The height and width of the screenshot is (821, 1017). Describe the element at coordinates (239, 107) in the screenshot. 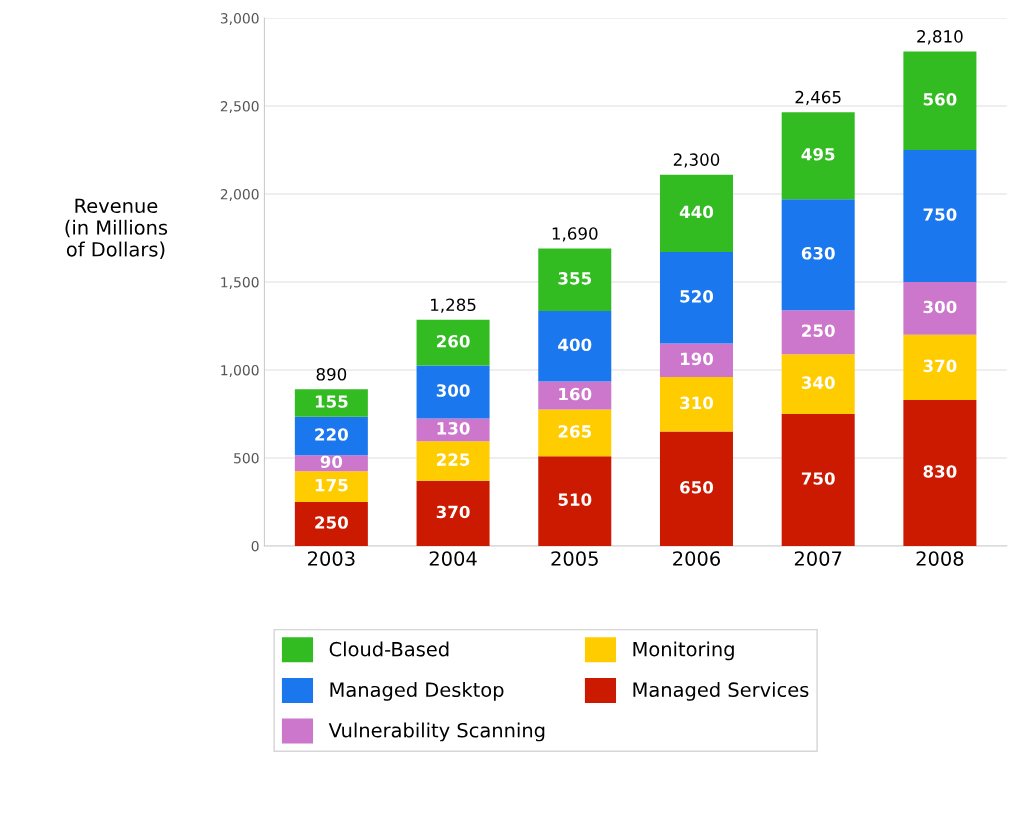

I see `y-tick-label: 2,500` at that location.